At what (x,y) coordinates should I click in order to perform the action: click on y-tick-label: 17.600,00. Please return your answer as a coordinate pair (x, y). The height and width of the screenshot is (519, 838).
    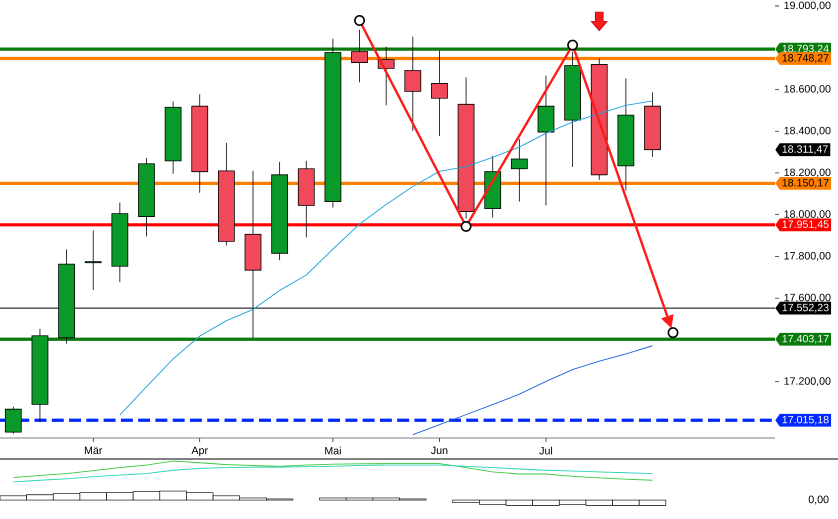
    Looking at the image, I should click on (807, 298).